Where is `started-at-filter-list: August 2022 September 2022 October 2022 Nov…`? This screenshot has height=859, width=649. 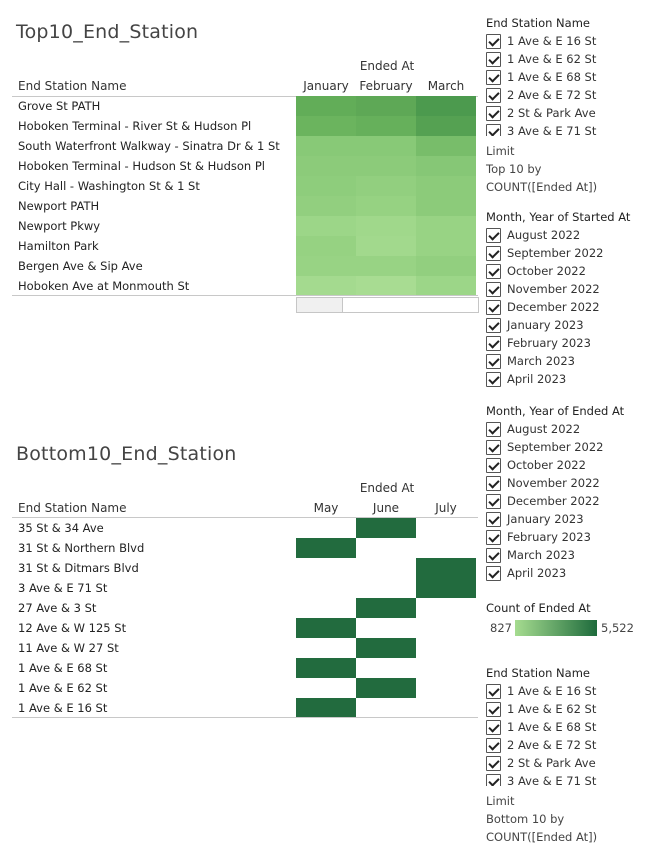
started-at-filter-list: August 2022 September 2022 October 2022 Nov… is located at coordinates (566, 308).